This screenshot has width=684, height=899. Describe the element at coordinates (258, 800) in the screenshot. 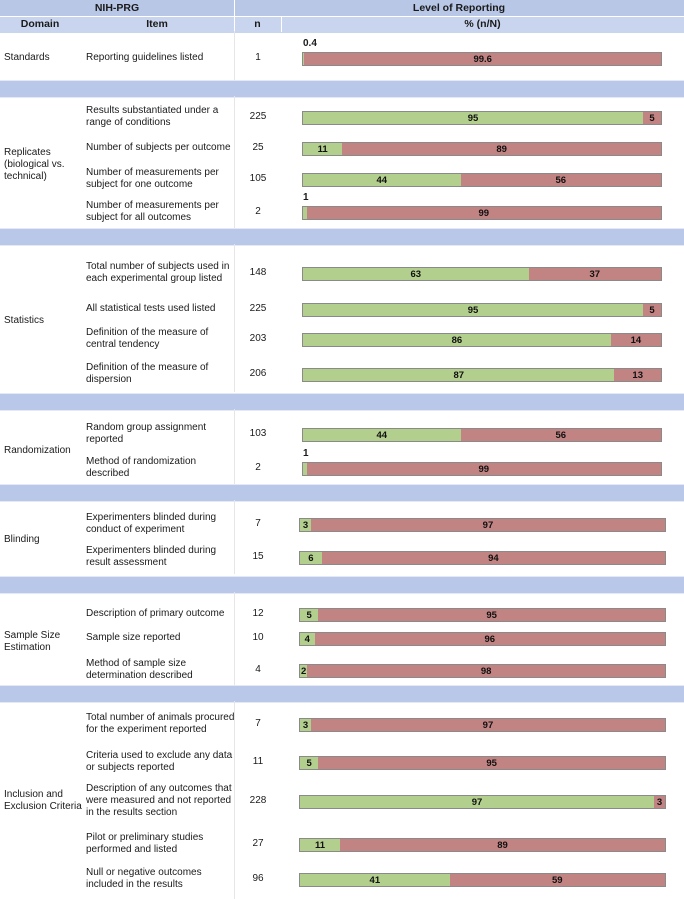

I see `n-value: 228` at that location.